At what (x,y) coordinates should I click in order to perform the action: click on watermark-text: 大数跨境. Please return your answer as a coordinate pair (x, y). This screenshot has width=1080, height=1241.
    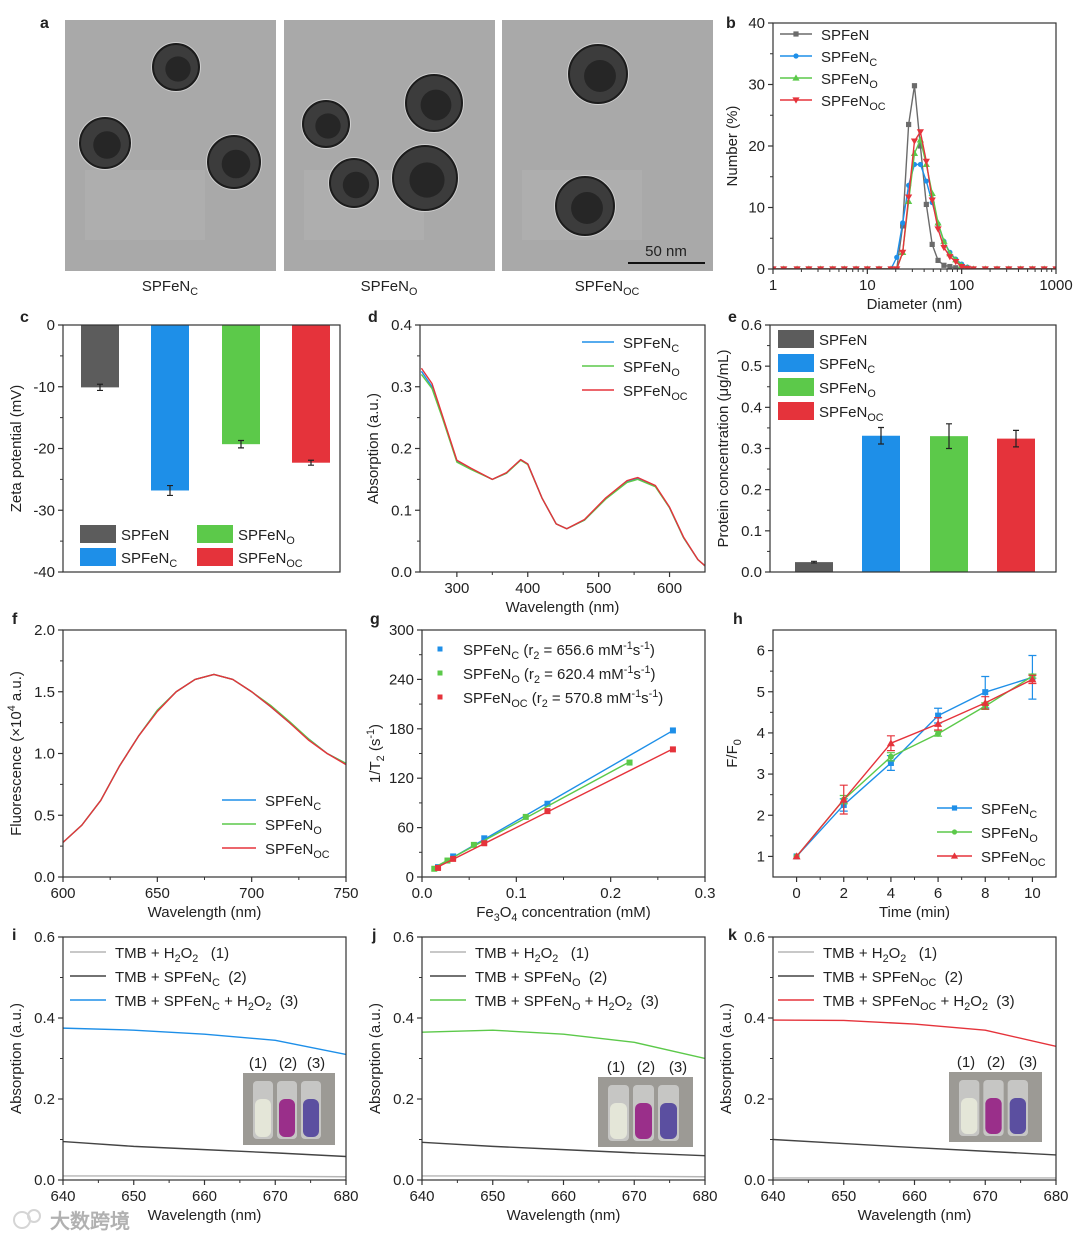
    Looking at the image, I should click on (90, 1221).